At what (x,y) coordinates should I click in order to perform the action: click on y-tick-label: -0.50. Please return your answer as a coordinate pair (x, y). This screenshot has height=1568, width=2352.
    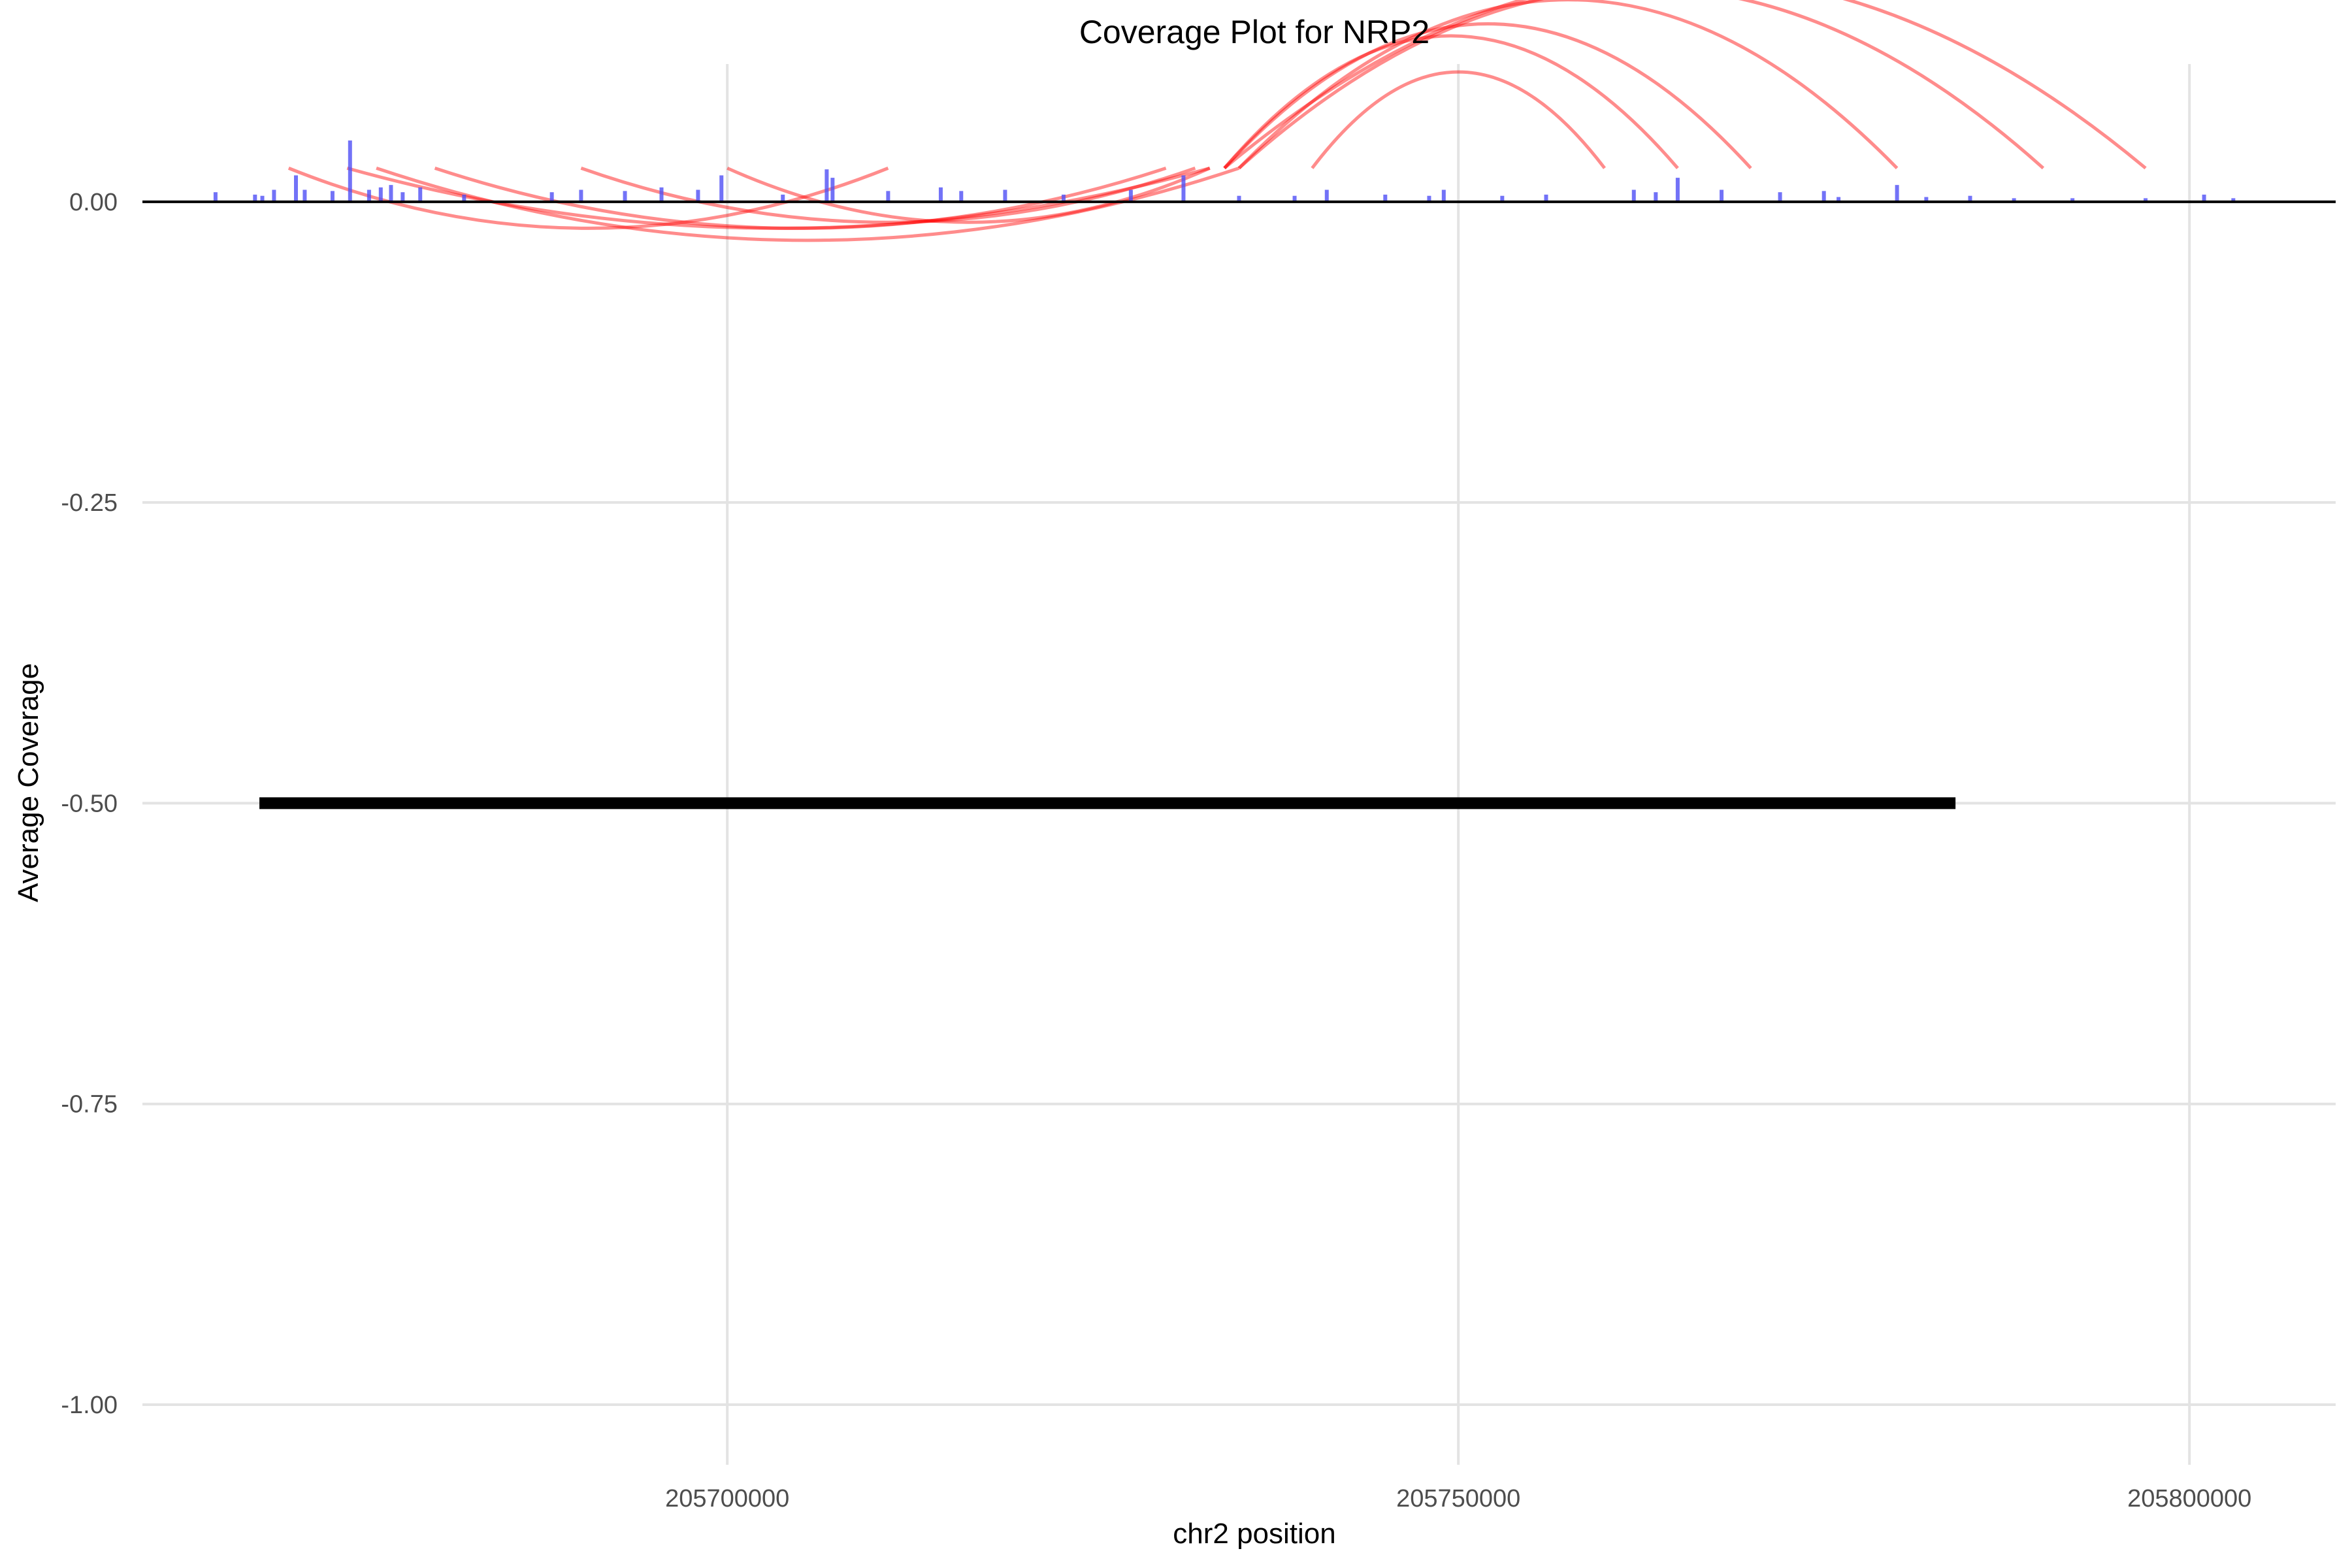
    Looking at the image, I should click on (89, 803).